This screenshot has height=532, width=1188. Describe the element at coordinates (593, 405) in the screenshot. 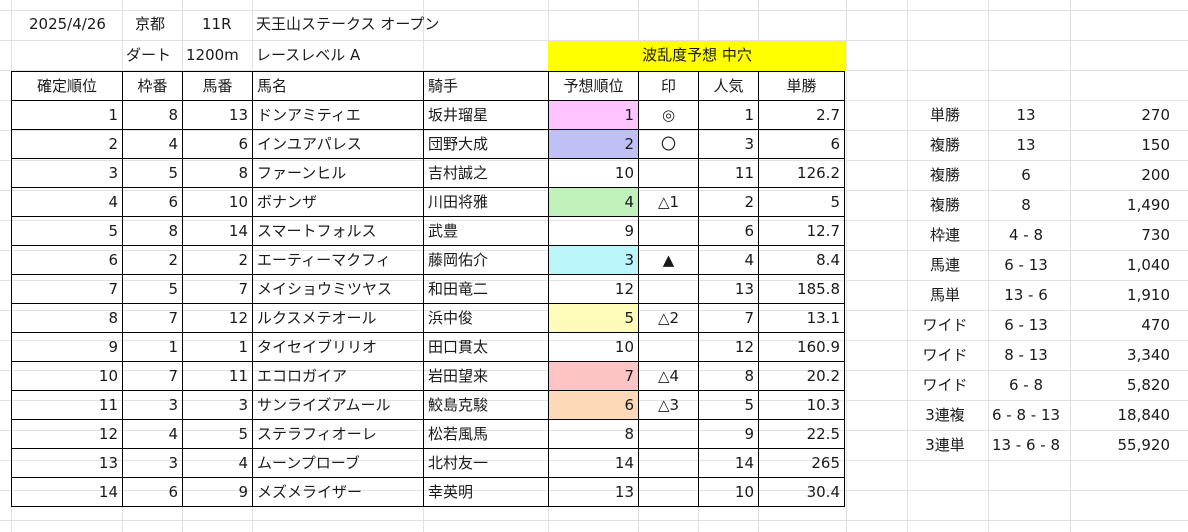

I see `predicted-rank-cell: 6` at that location.